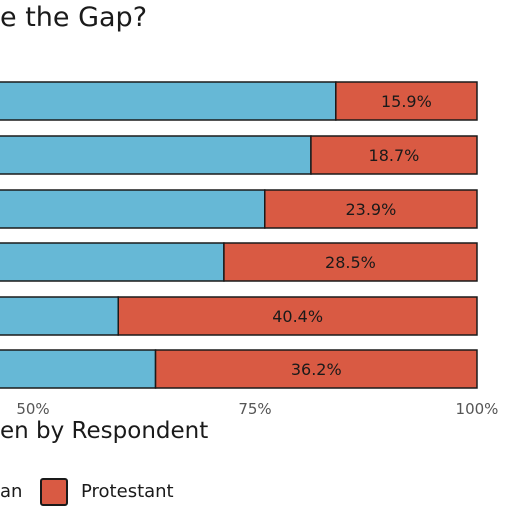  What do you see at coordinates (254, 409) in the screenshot?
I see `x-tick-label-1: 75%` at bounding box center [254, 409].